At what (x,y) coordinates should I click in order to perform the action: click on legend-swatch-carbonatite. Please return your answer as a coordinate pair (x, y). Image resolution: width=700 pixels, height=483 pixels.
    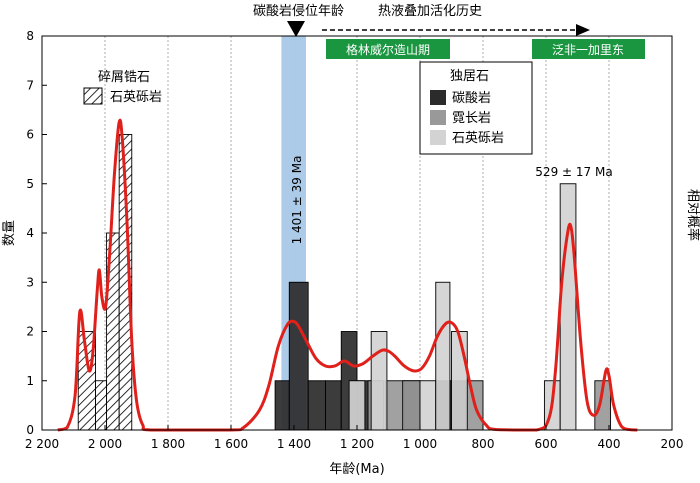
    Looking at the image, I should click on (438, 97).